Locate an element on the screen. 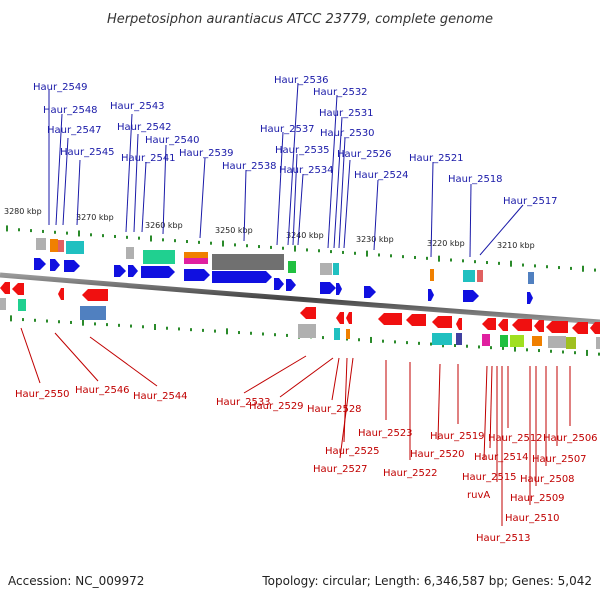  gene-label-reverse: ruvA is located at coordinates (478, 495).